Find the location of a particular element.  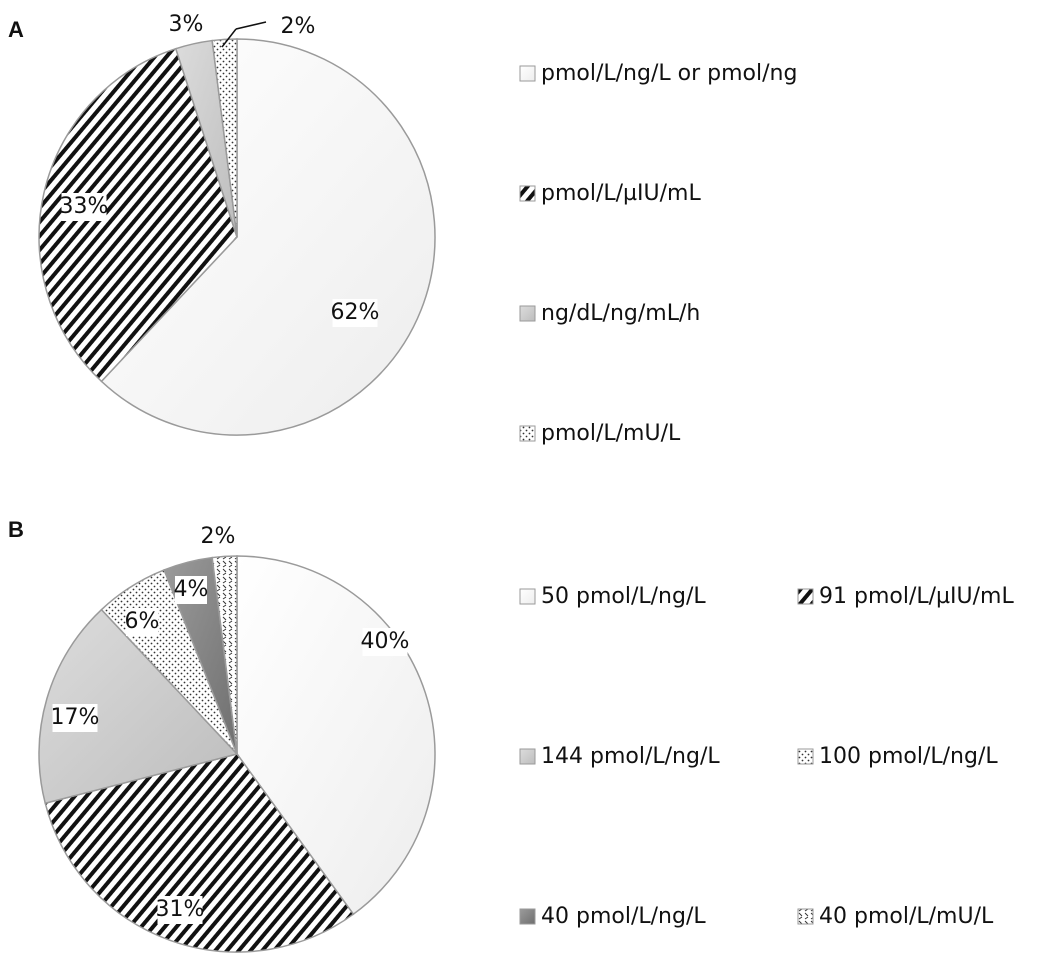

data-label-pmol-l-mu-l: 2% is located at coordinates (298, 27).